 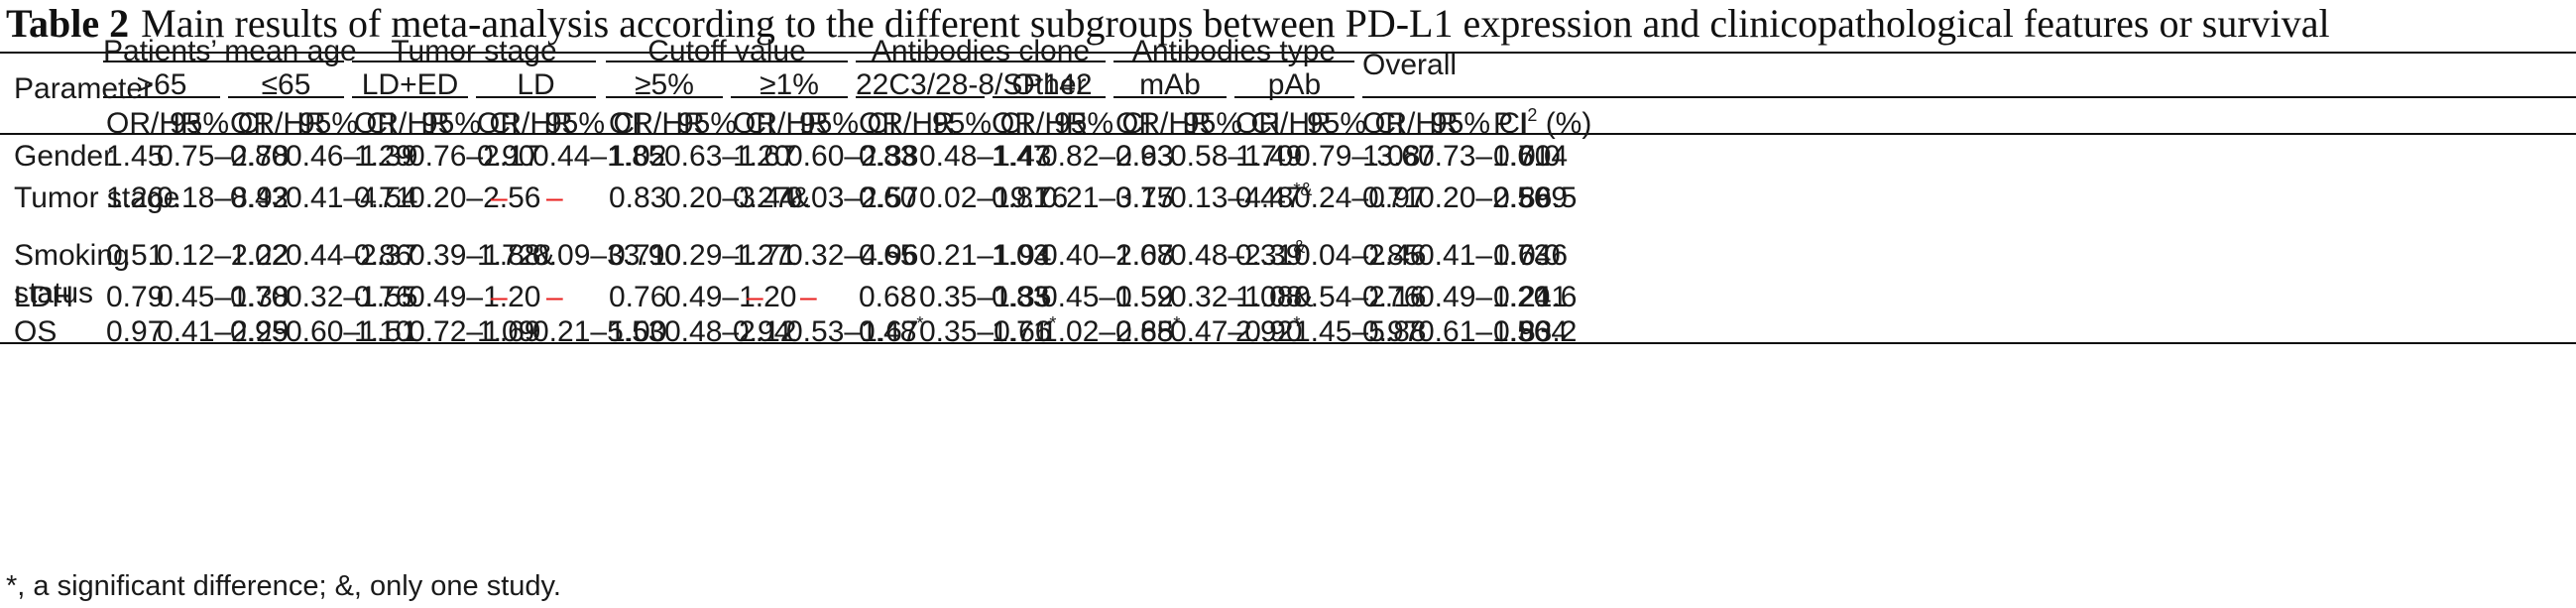 What do you see at coordinates (599, 156) in the screenshot?
I see `cell-value: 0.44–1.85` at bounding box center [599, 156].